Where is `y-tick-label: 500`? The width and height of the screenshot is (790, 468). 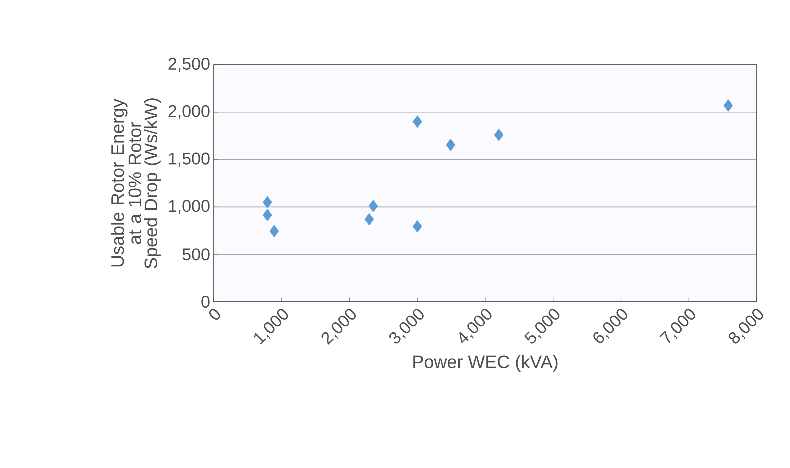 y-tick-label: 500 is located at coordinates (196, 254).